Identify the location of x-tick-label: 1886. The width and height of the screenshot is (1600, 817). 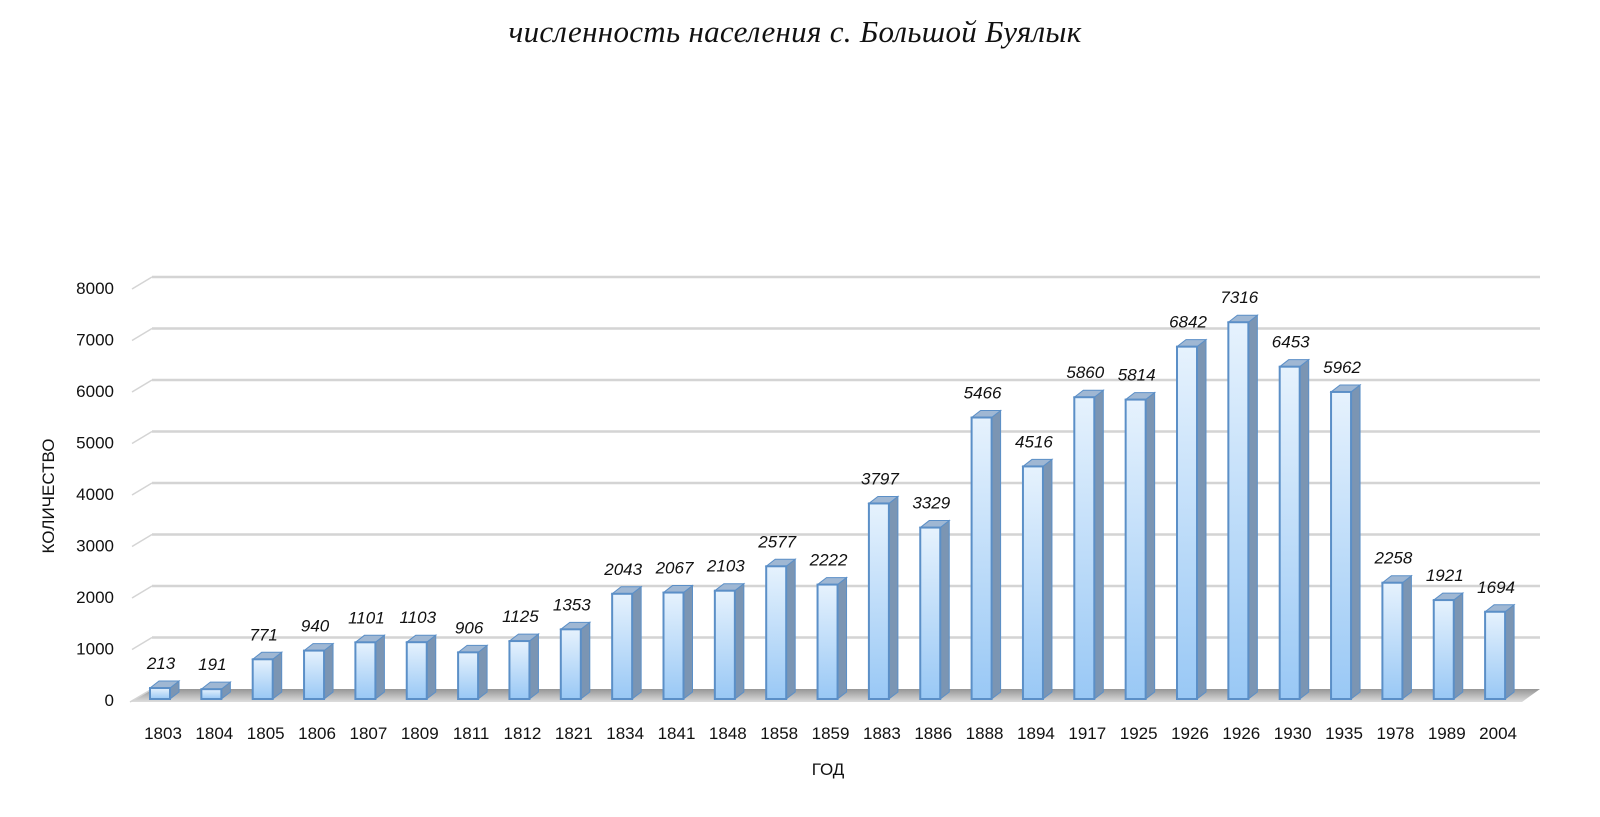
(933, 733).